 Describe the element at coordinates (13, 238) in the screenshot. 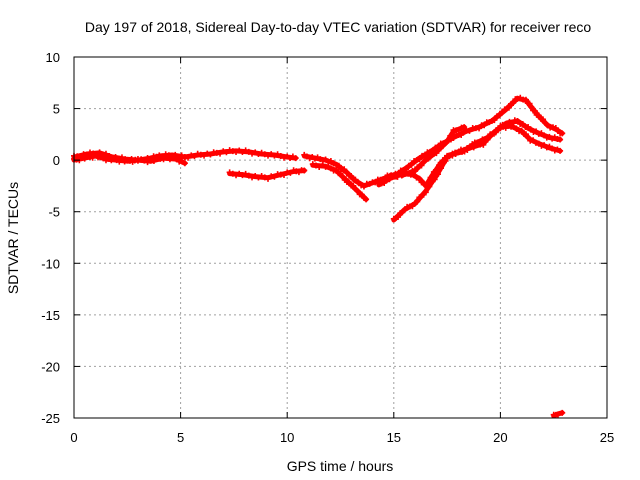

I see `y-axis-label: SDTVAR / TECUs` at that location.